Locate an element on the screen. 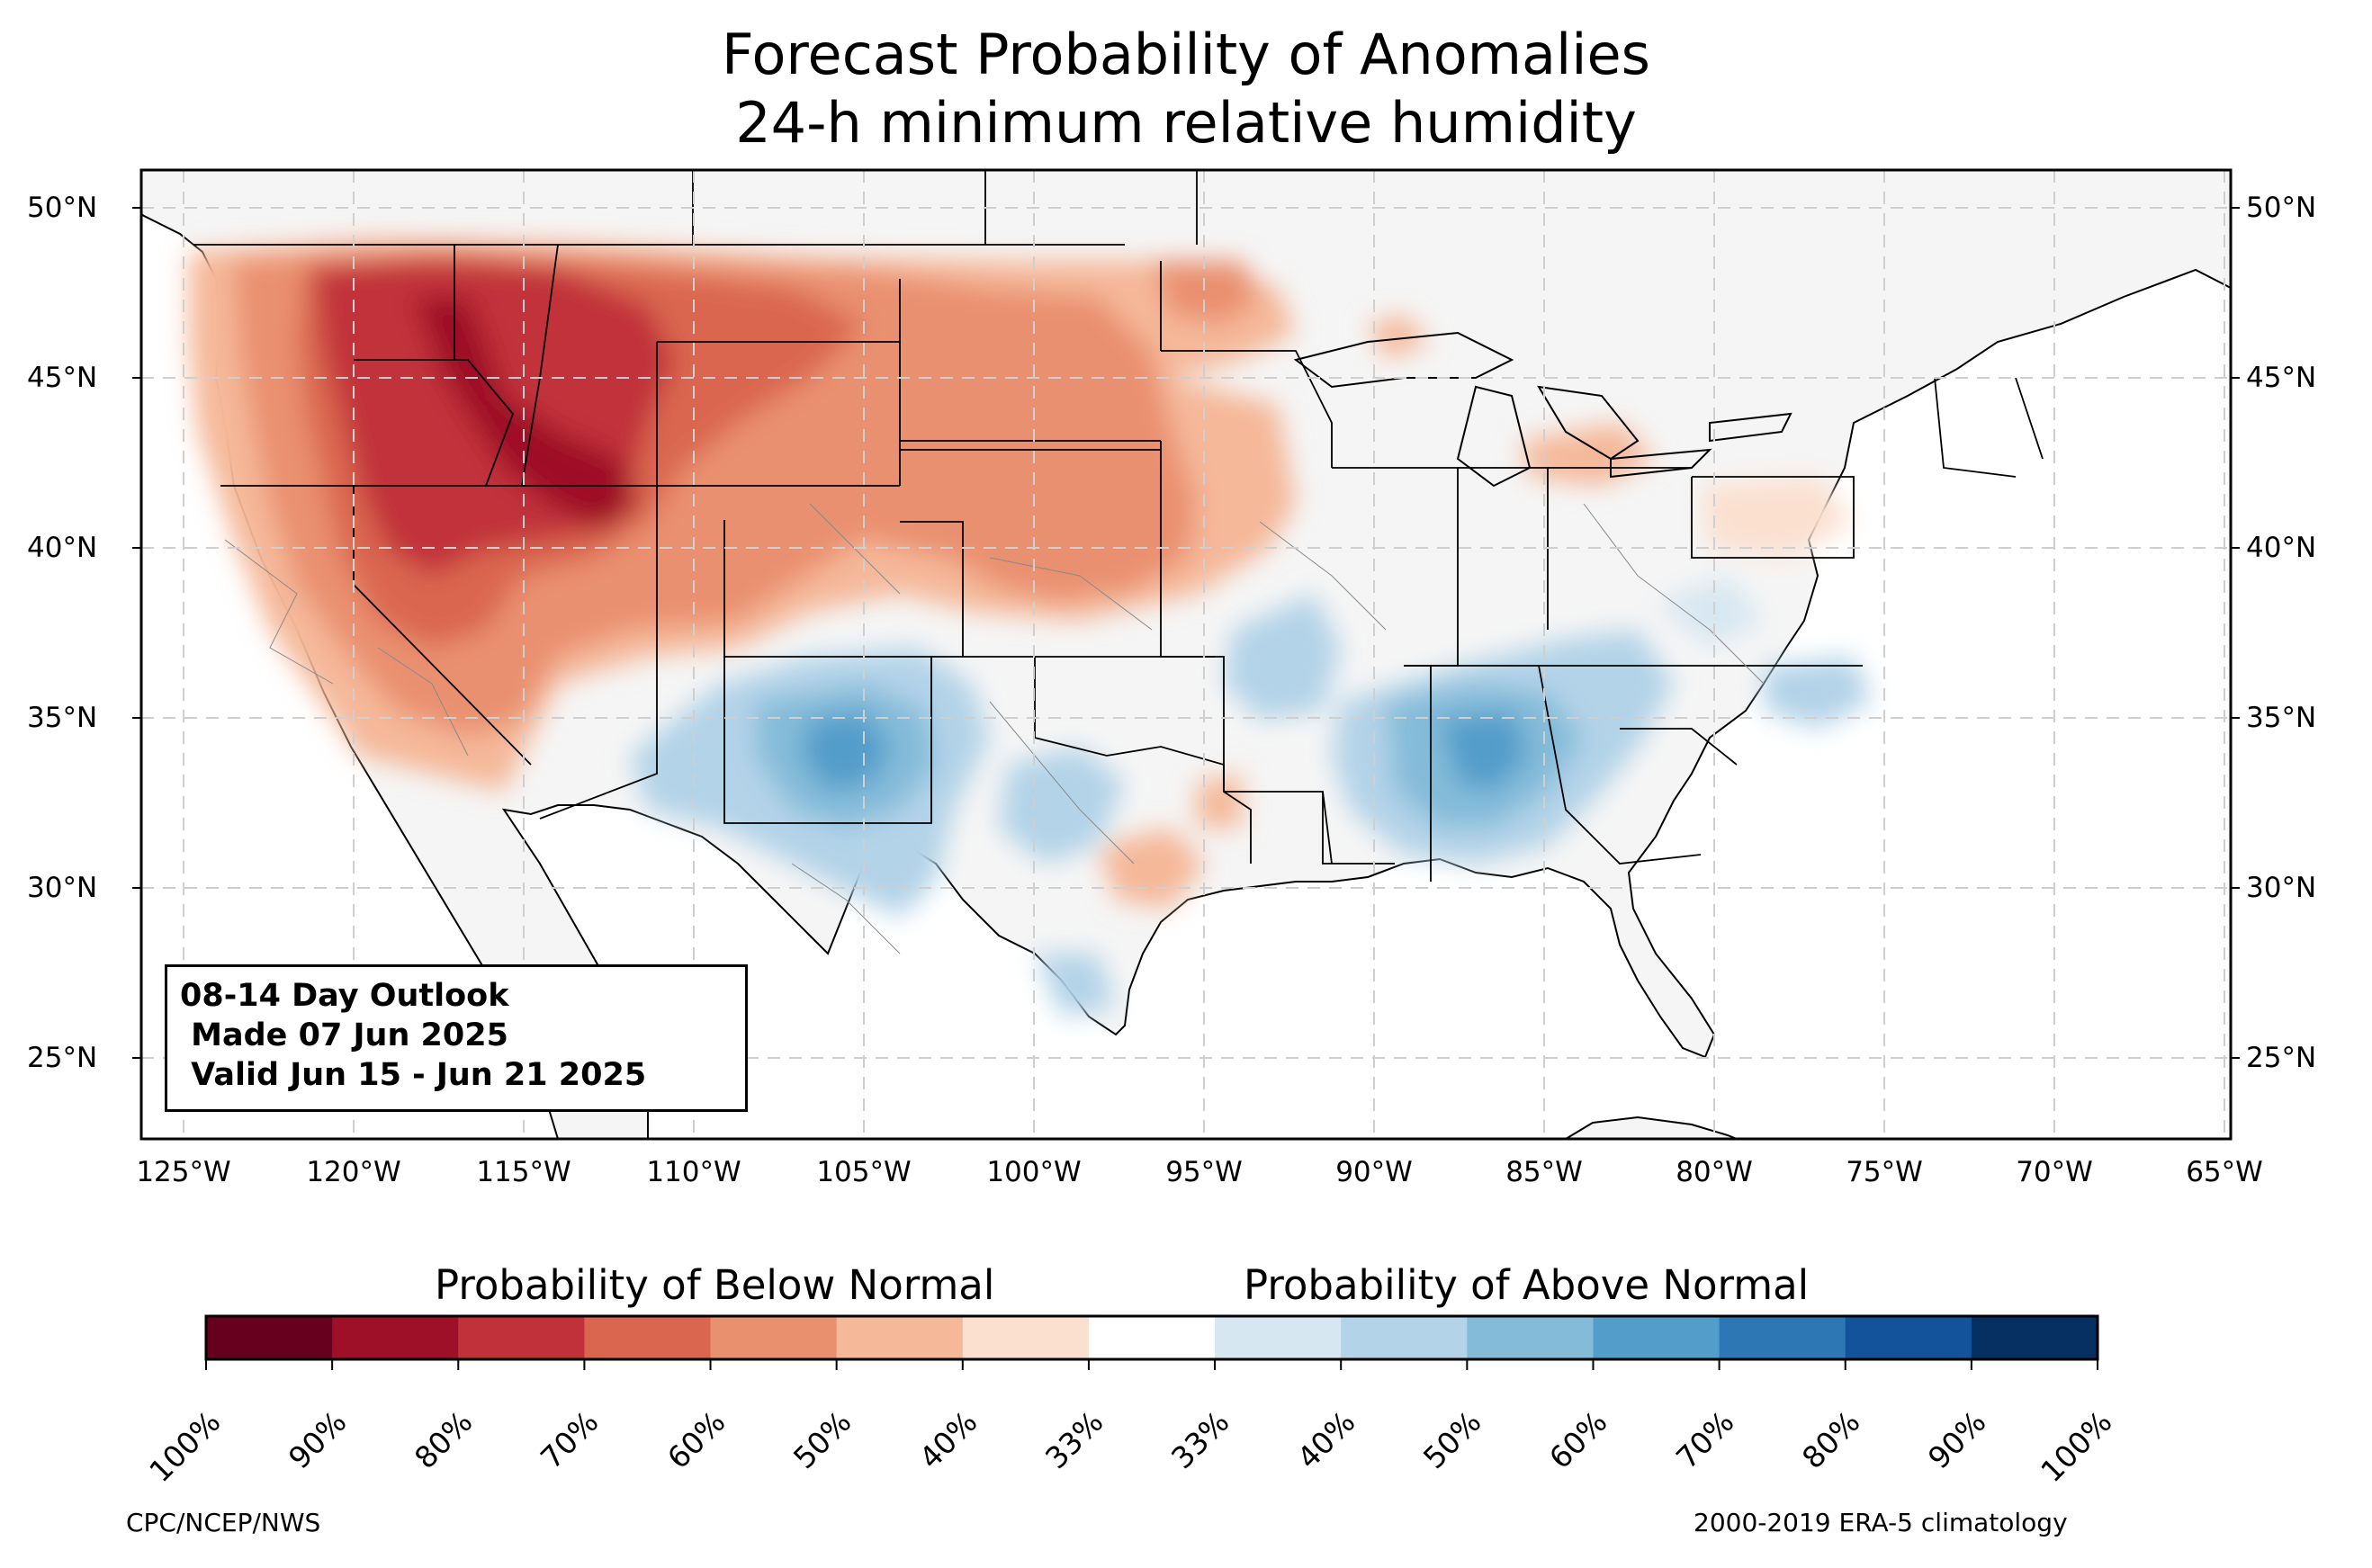 The image size is (2372, 1568). colorbar is located at coordinates (1151, 1342).